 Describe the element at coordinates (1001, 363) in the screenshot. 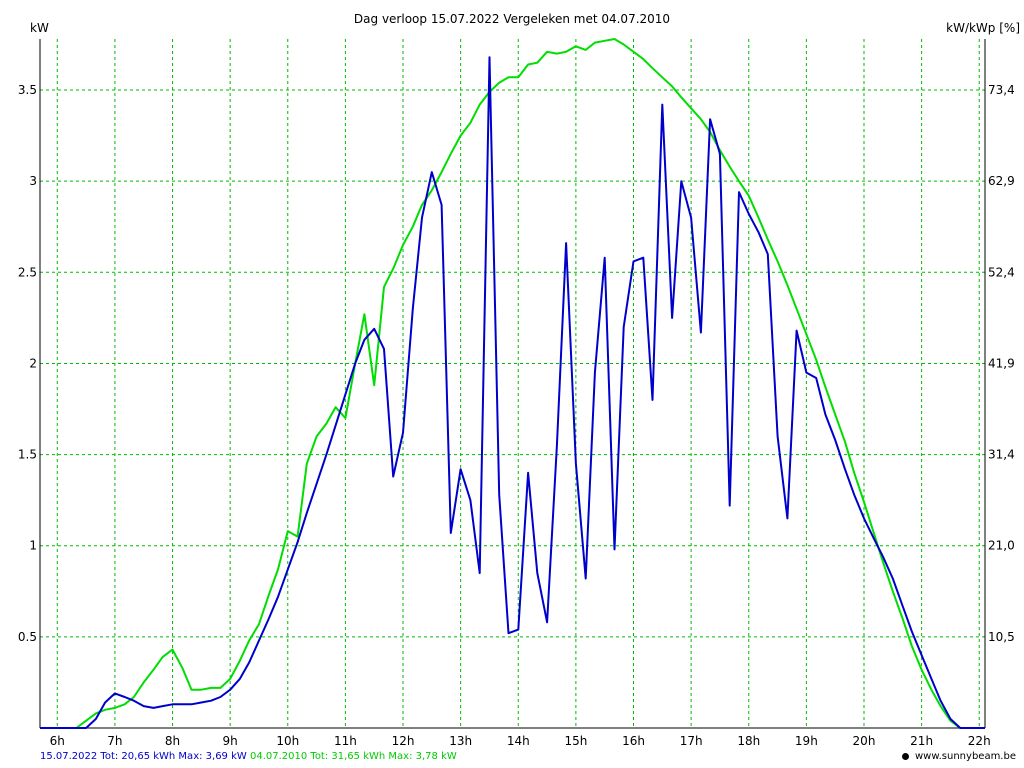

I see `y-tick-label-right: 41,9` at that location.